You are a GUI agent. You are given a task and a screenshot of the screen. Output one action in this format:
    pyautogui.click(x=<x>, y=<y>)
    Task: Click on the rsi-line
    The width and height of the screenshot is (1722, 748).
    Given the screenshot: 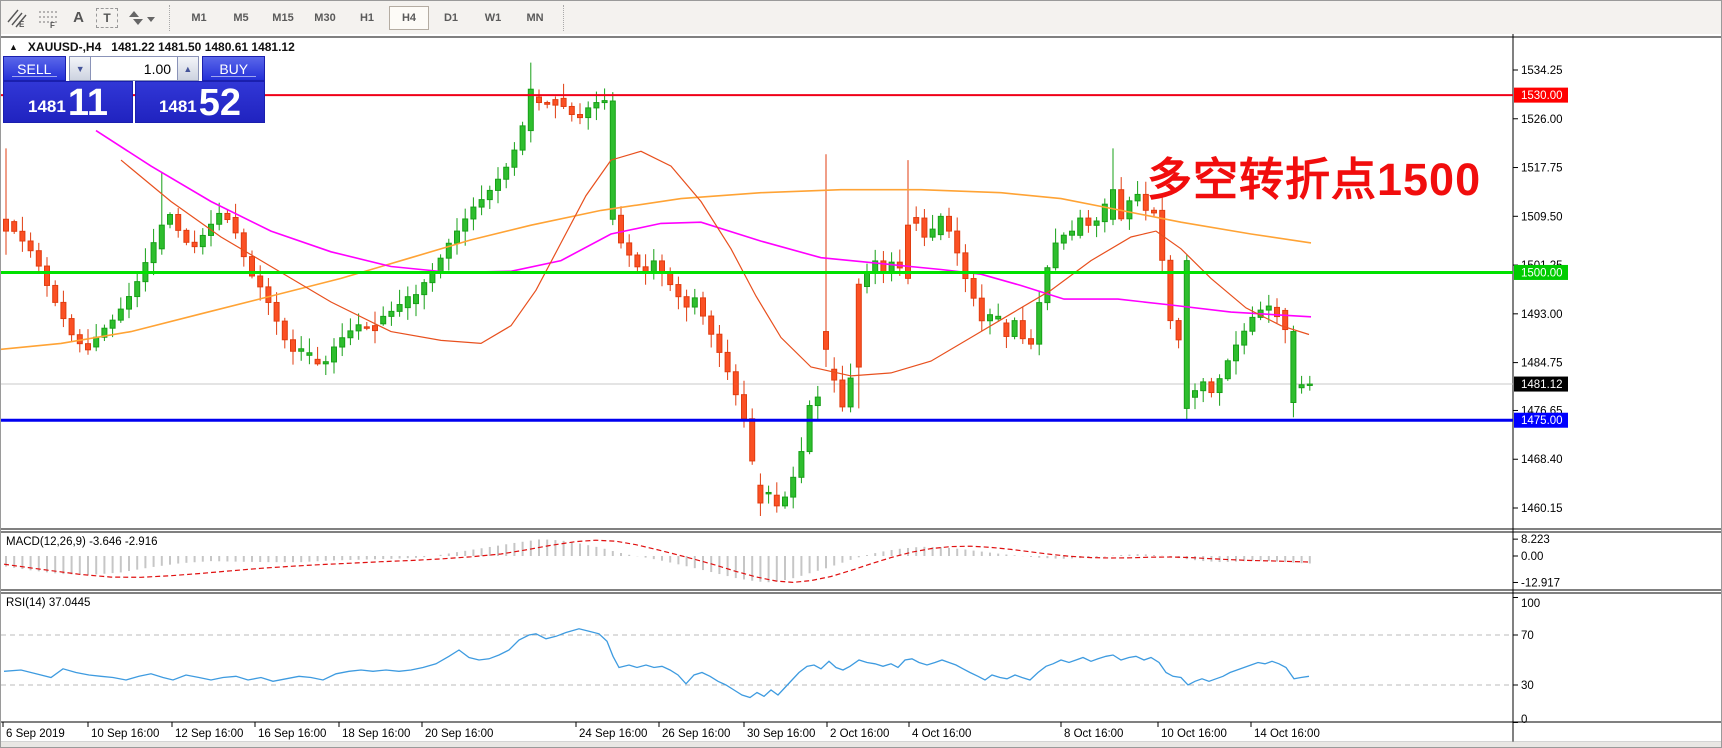 What is the action you would take?
    pyautogui.click(x=656, y=663)
    